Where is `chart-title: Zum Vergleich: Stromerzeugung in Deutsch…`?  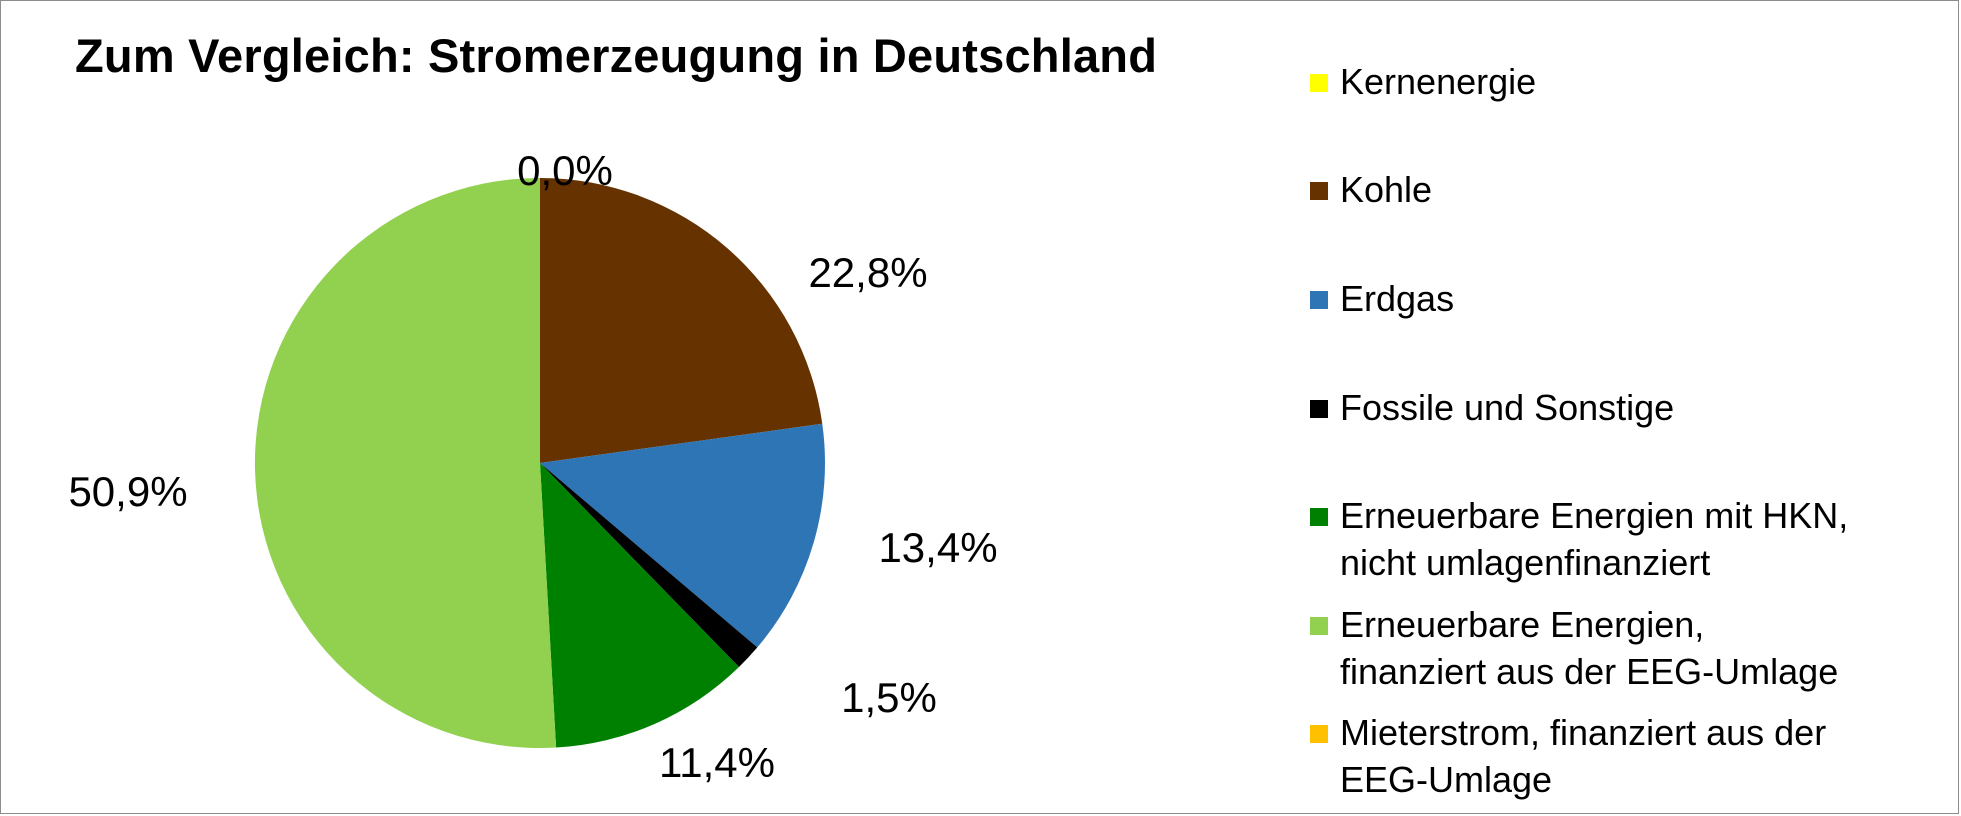
chart-title: Zum Vergleich: Stromerzeugung in Deutsch… is located at coordinates (616, 55).